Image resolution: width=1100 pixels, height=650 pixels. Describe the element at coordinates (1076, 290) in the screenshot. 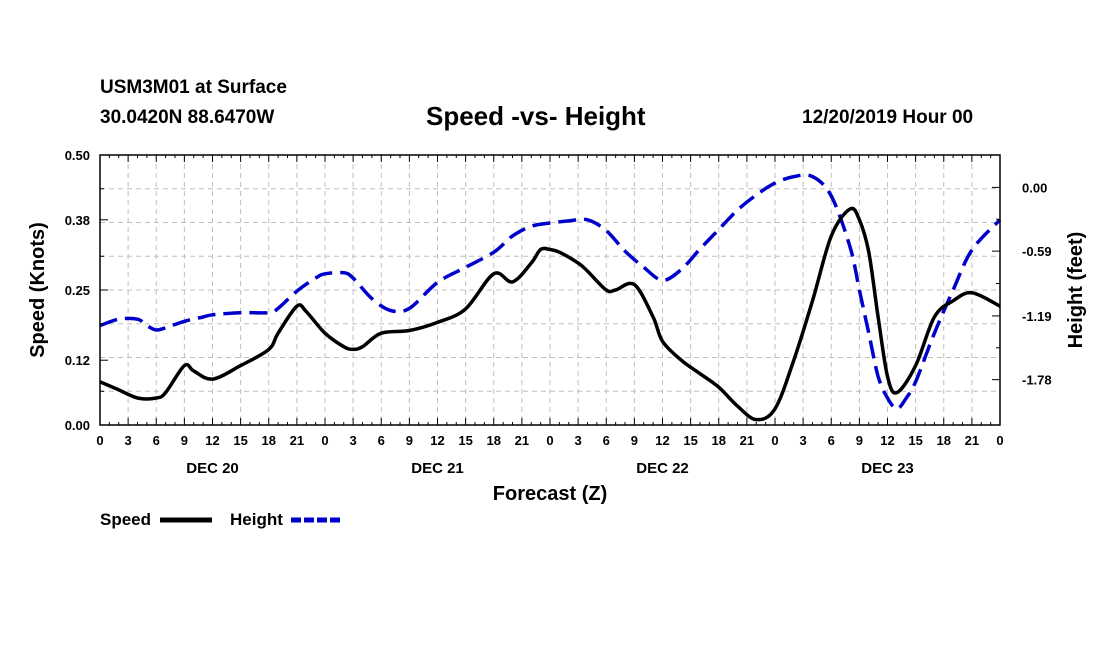

I see `y-axis-right-title: Height (feet)` at that location.